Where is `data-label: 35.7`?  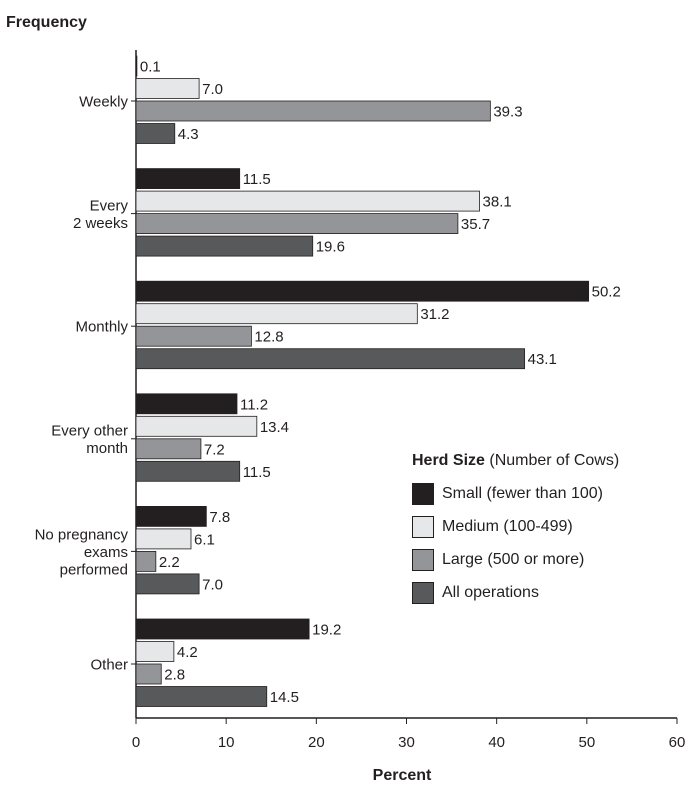 data-label: 35.7 is located at coordinates (475, 224).